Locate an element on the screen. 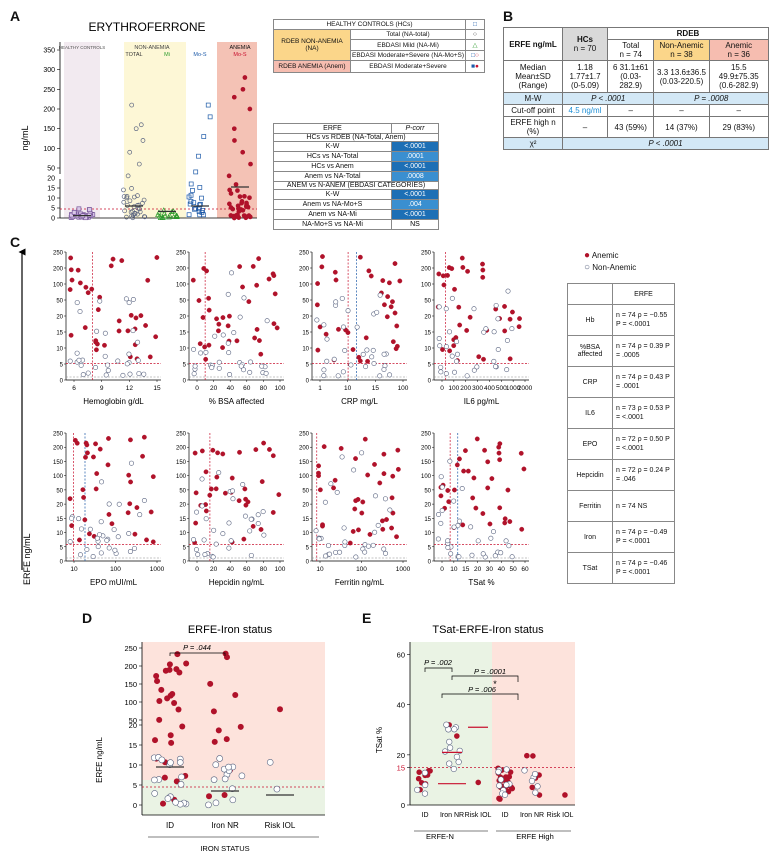 The height and width of the screenshot is (859, 777). c-table-stats: n = 74 ρ = 0.39 P = .0005 is located at coordinates (643, 351).